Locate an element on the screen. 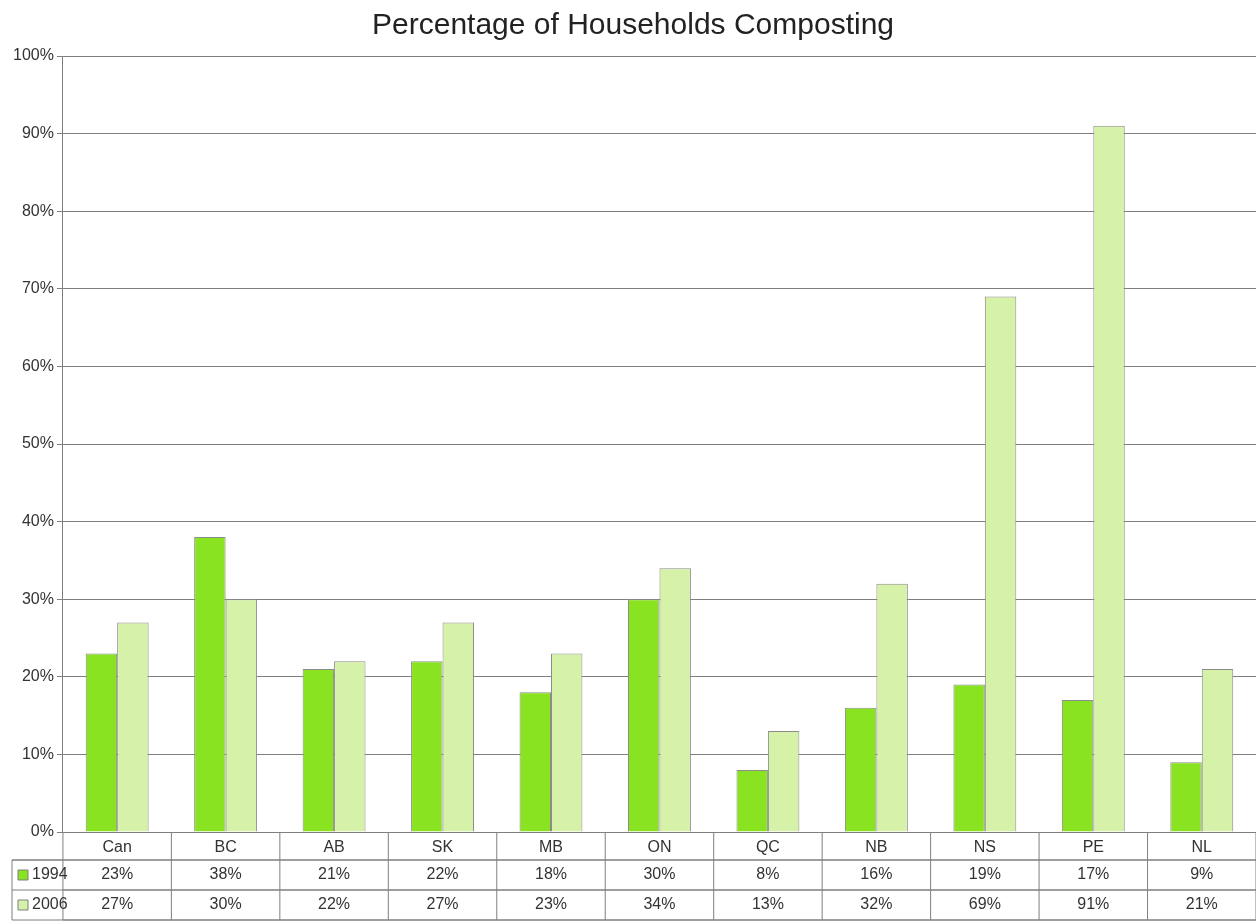 This screenshot has width=1256, height=923. data-label: 16% is located at coordinates (876, 874).